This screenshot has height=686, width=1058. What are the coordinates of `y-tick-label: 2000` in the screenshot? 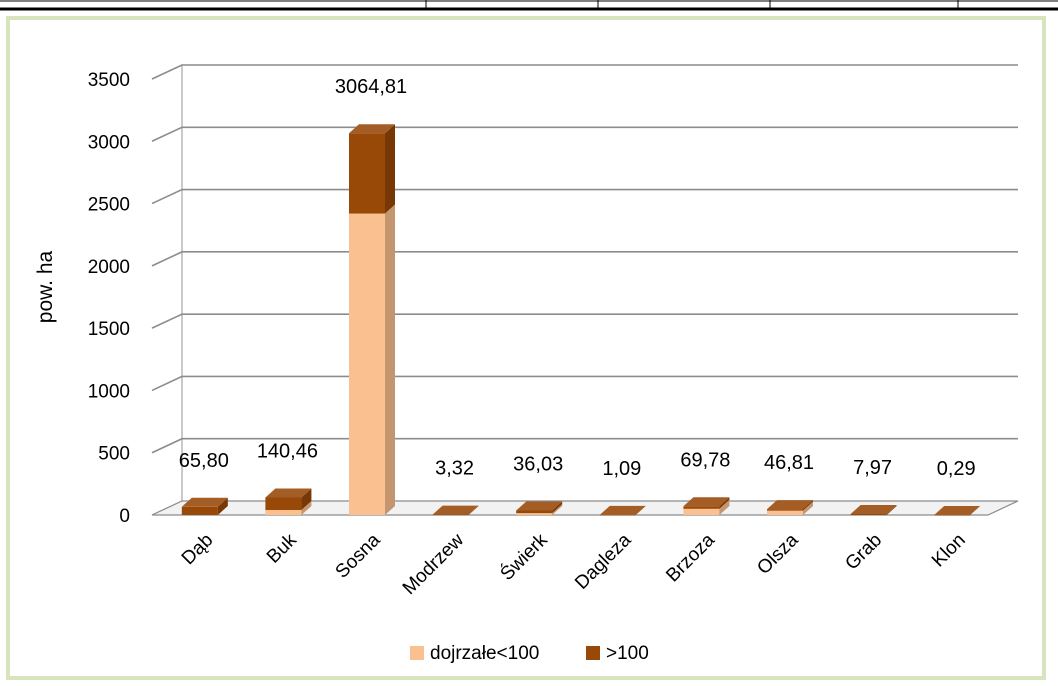 It's located at (109, 267).